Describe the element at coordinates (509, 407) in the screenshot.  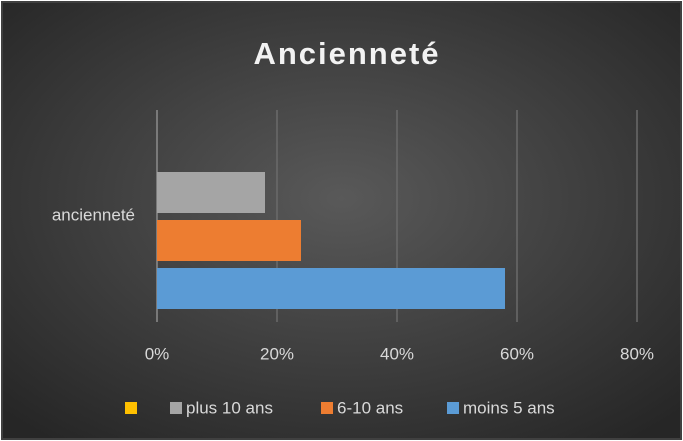
I see `legend-label: moins 5 ans` at that location.